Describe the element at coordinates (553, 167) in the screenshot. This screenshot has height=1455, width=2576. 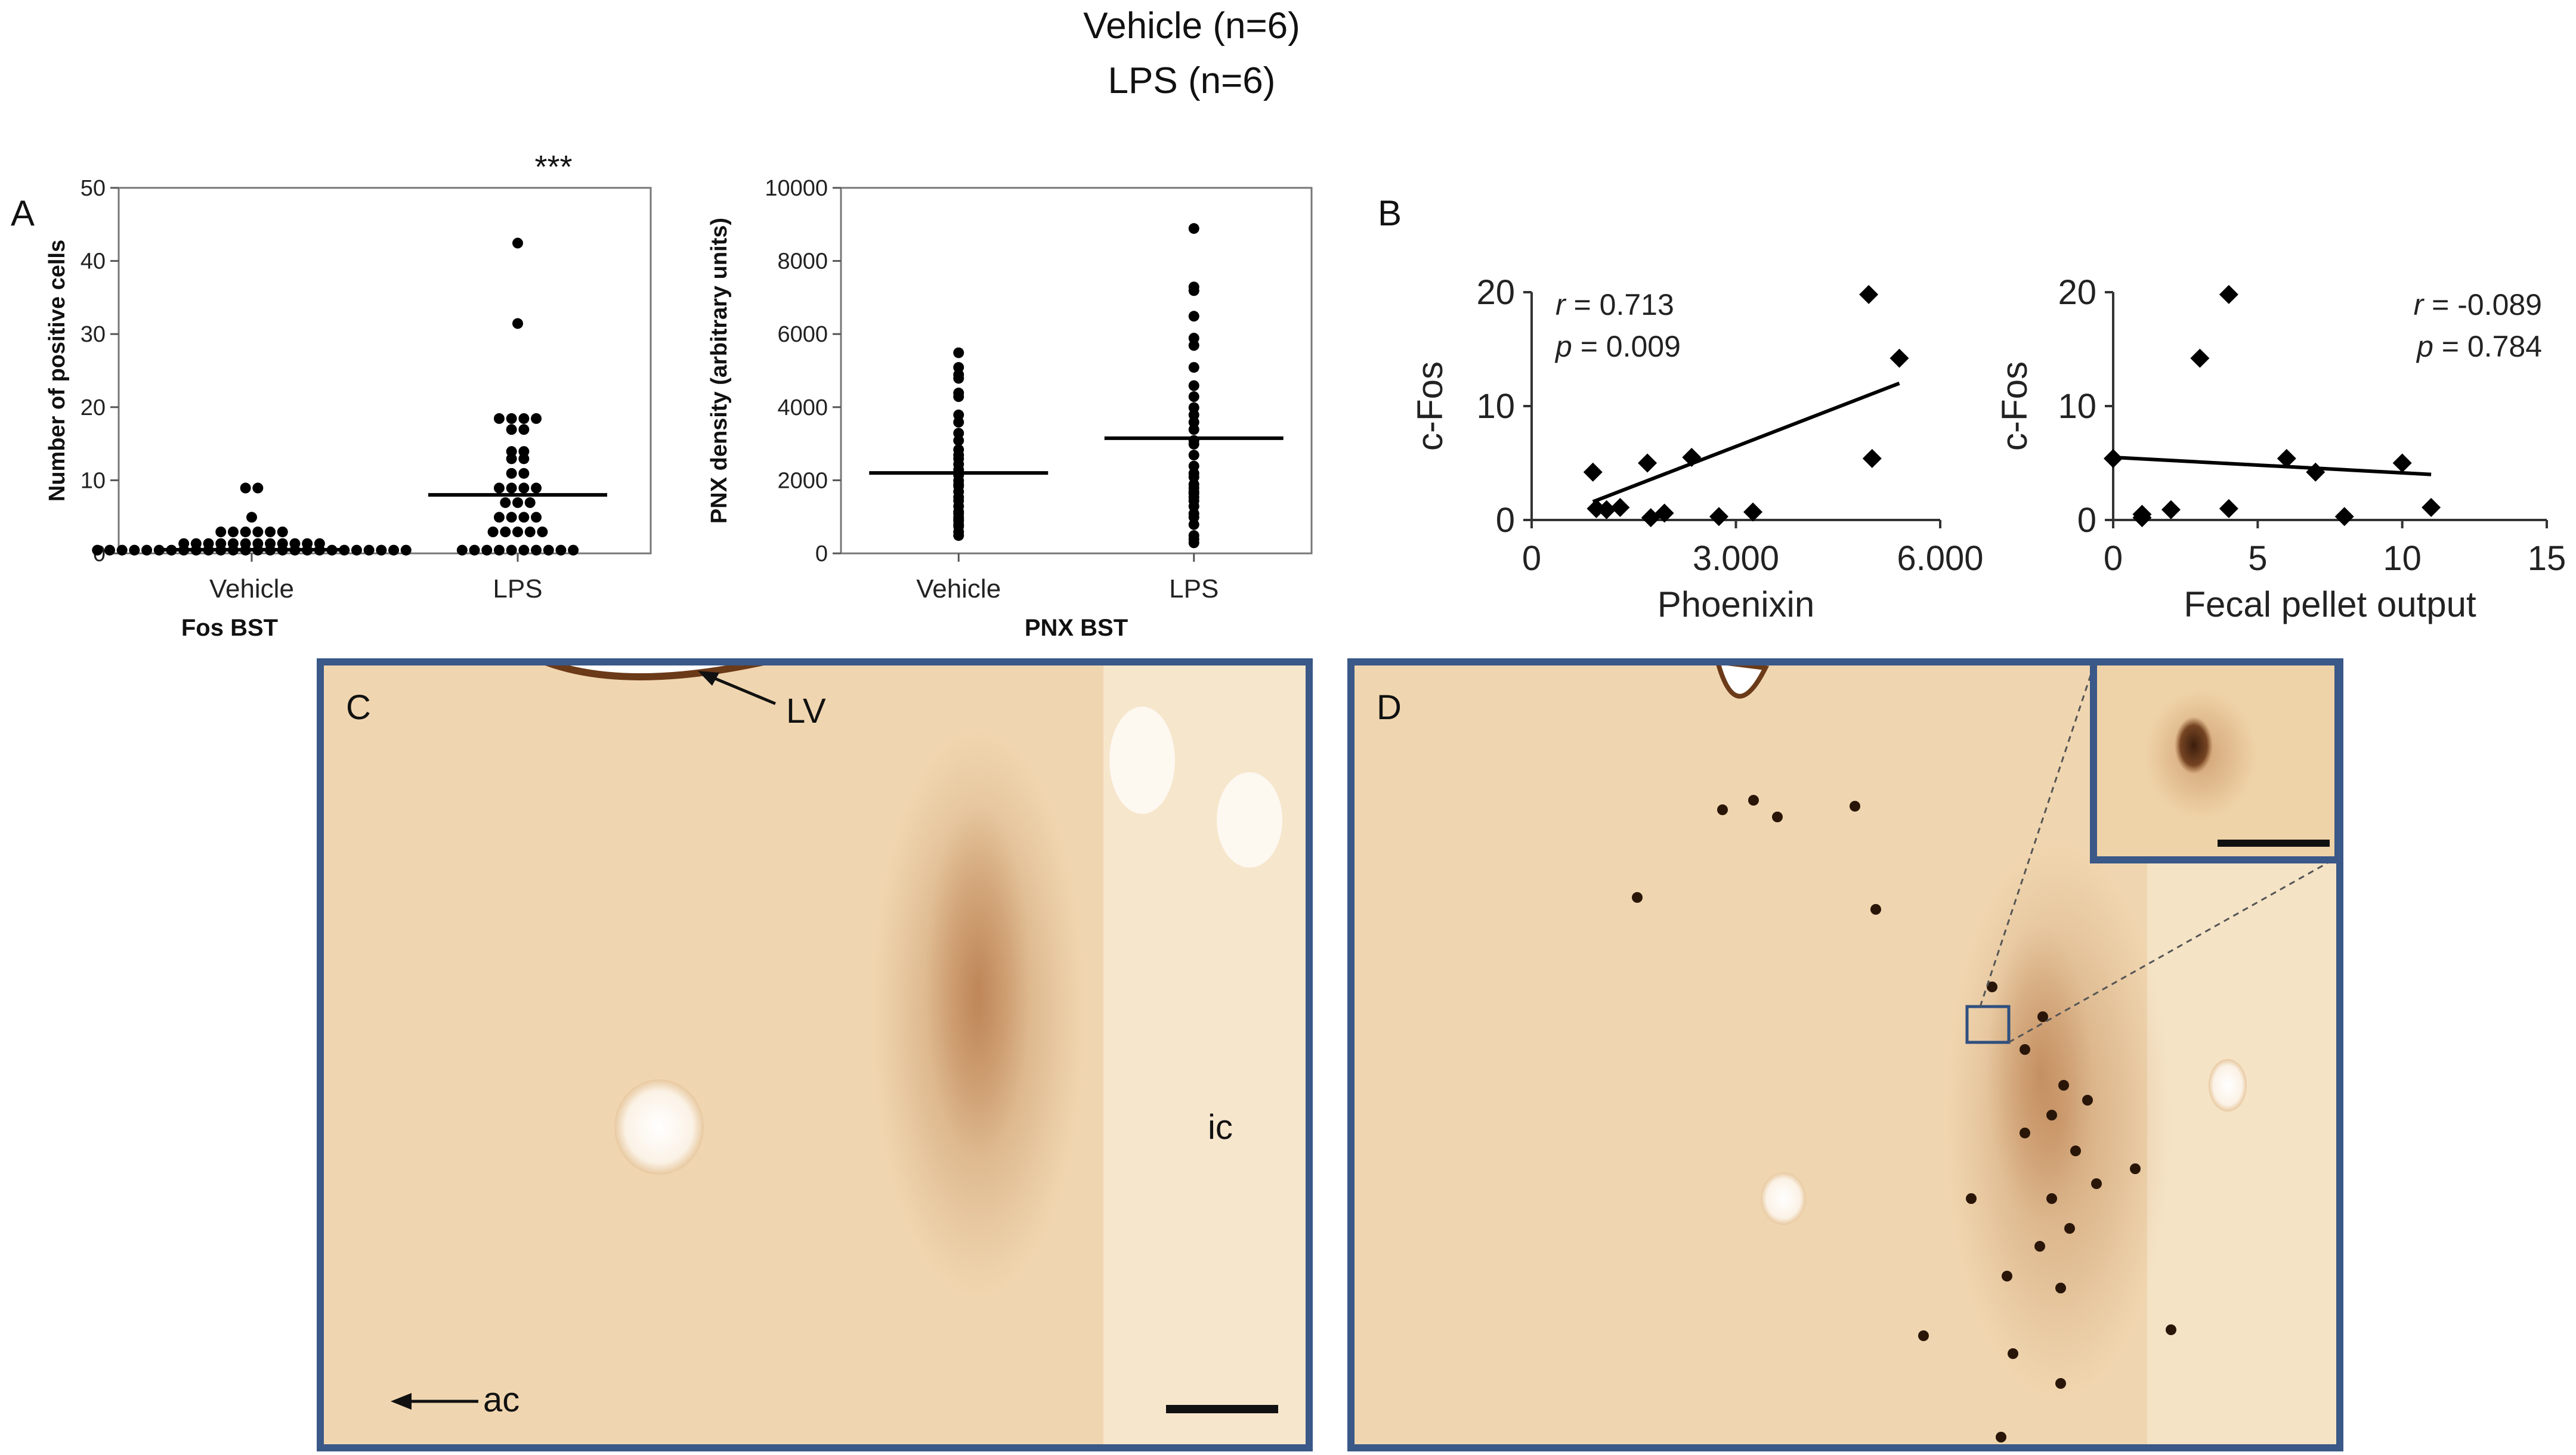
I see `significance-marker: ***` at that location.